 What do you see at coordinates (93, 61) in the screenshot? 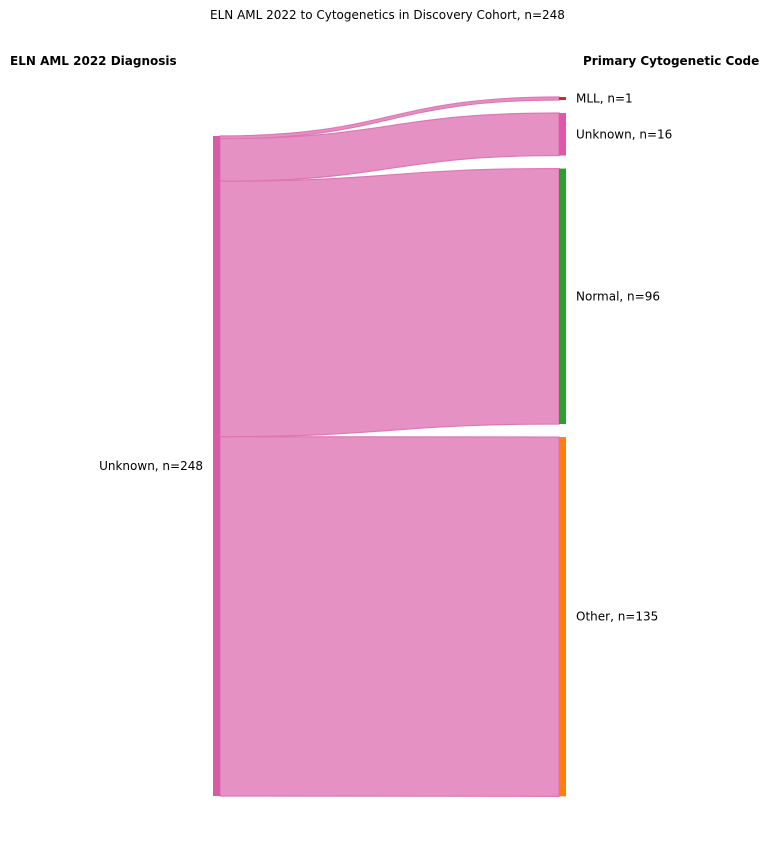
I see `left-column-header: ELN AML 2022 Diagnosis` at bounding box center [93, 61].